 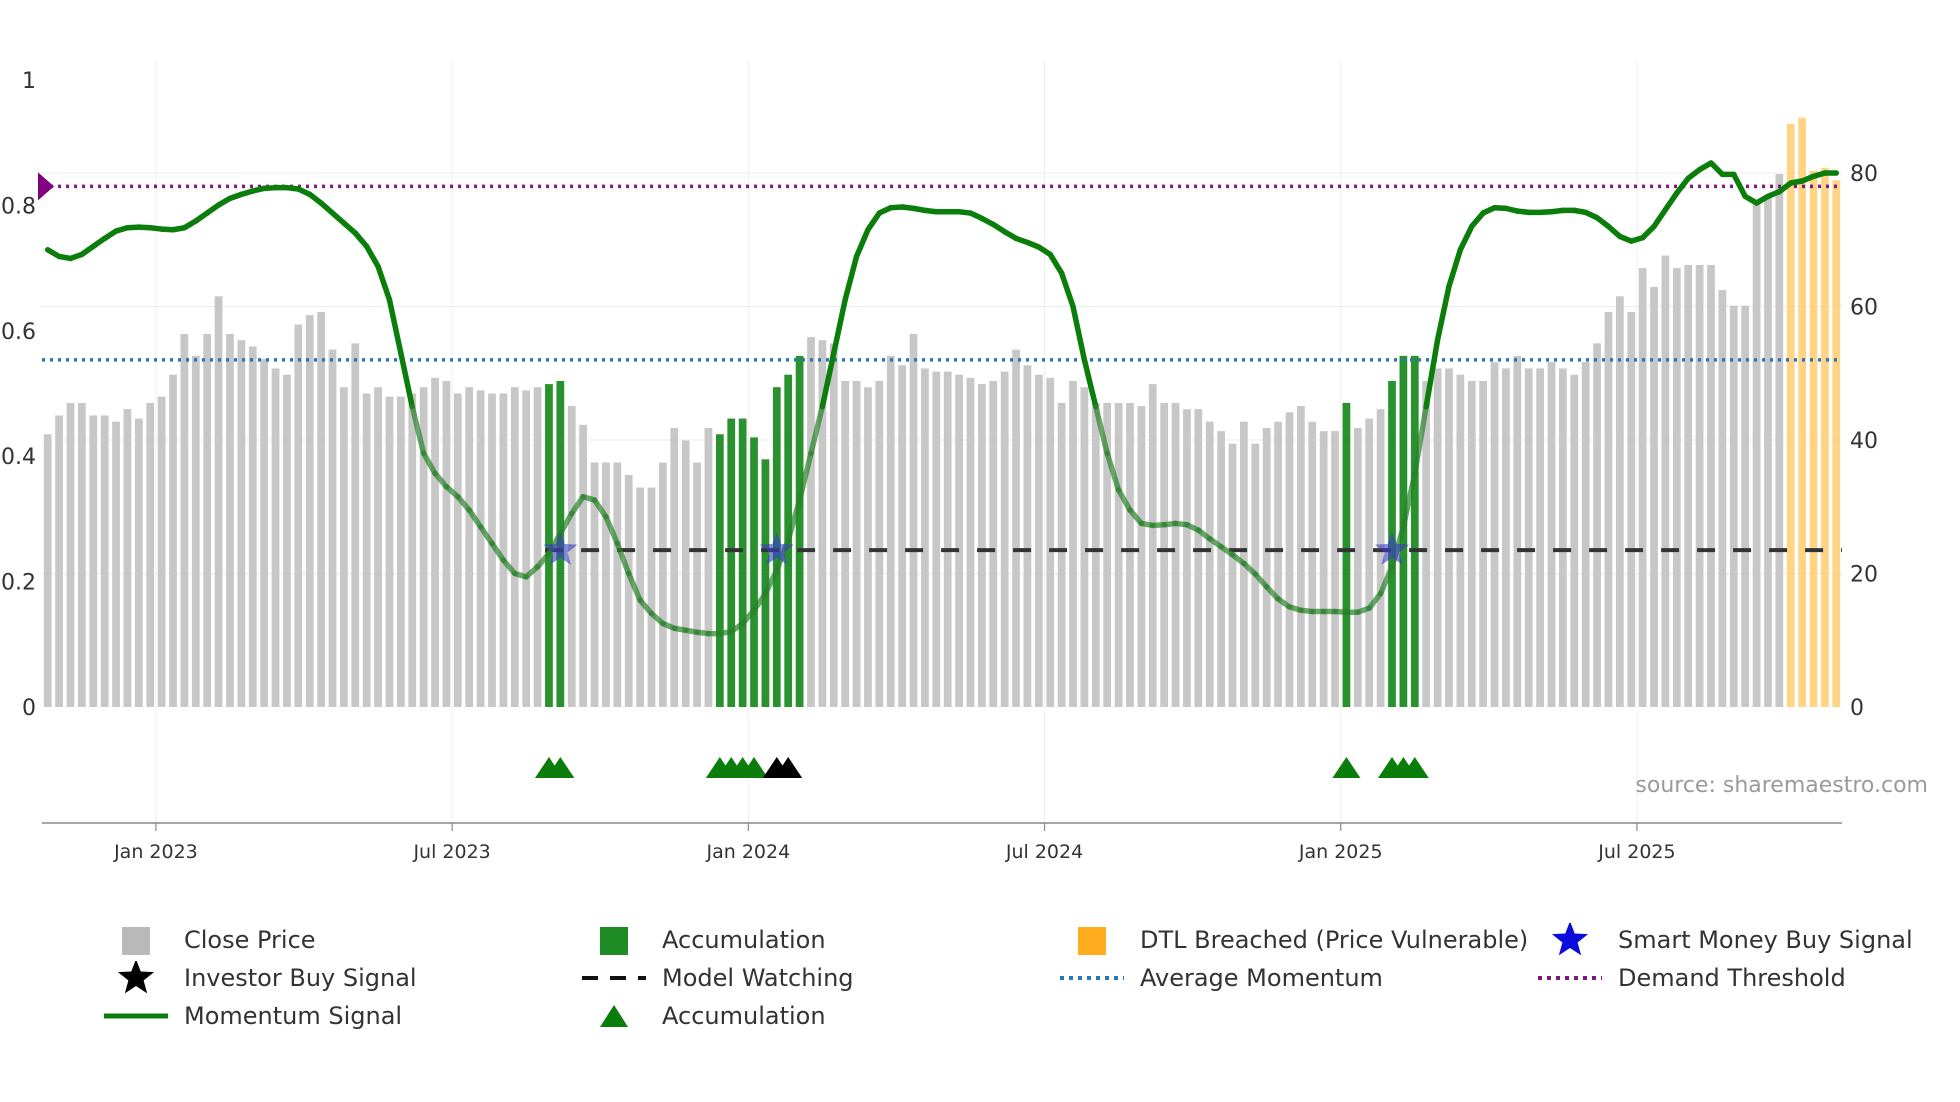 I want to click on left-axis-tick-label: 0.8, so click(x=18, y=206).